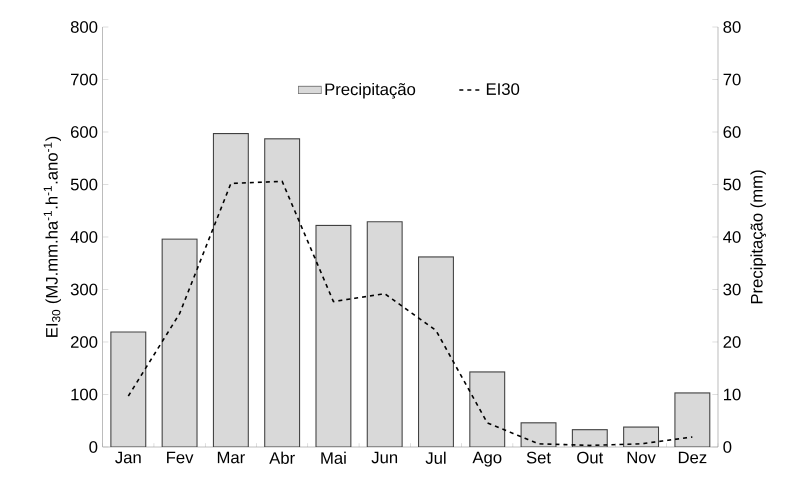  I want to click on y-tick-label: 800, so click(84, 27).